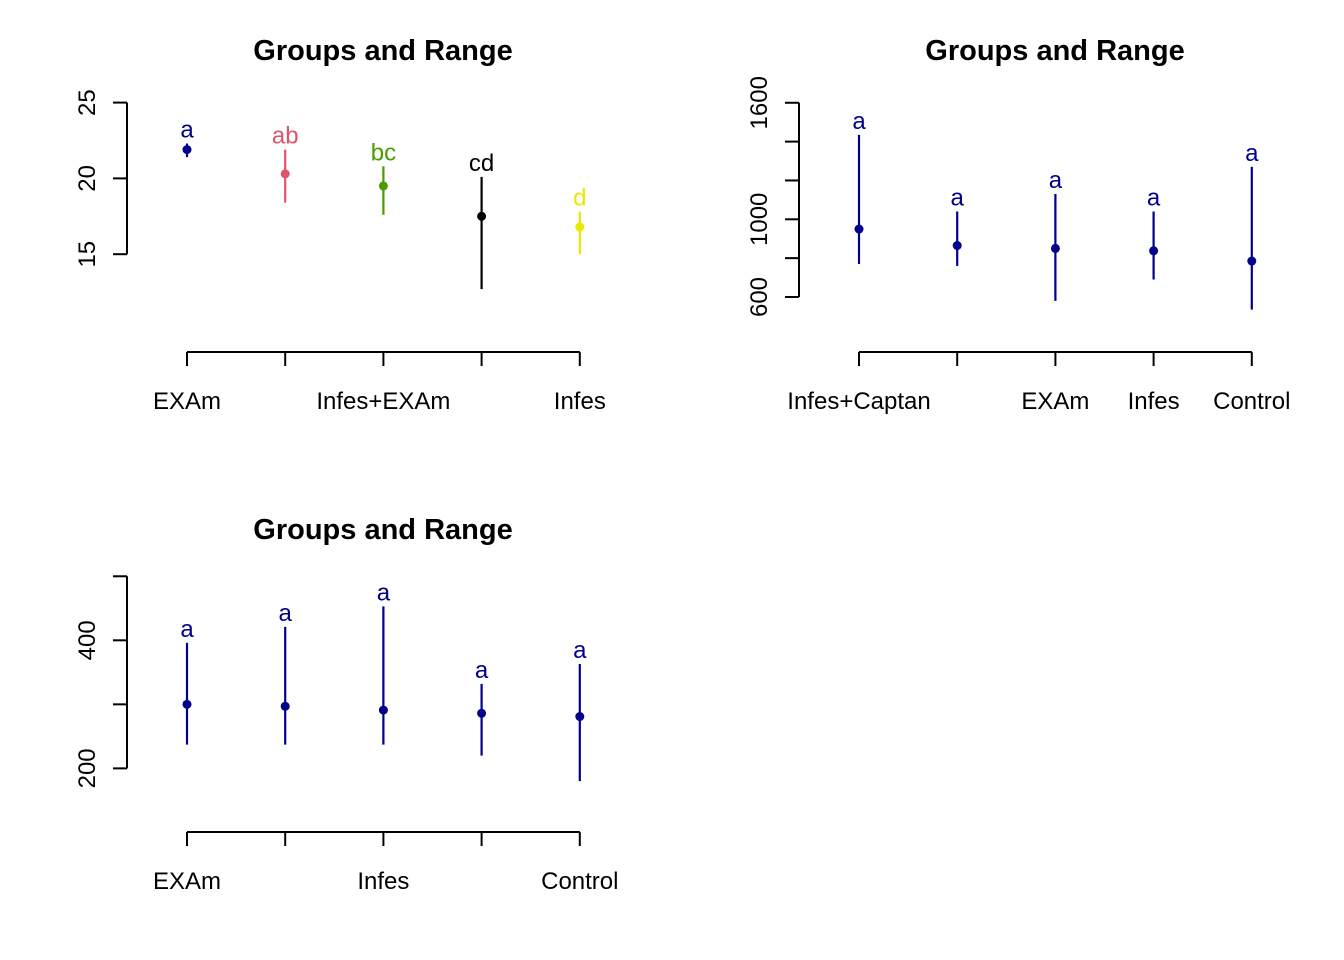 This screenshot has height=960, width=1344. What do you see at coordinates (87, 254) in the screenshot?
I see `y-tick-label: 15` at bounding box center [87, 254].